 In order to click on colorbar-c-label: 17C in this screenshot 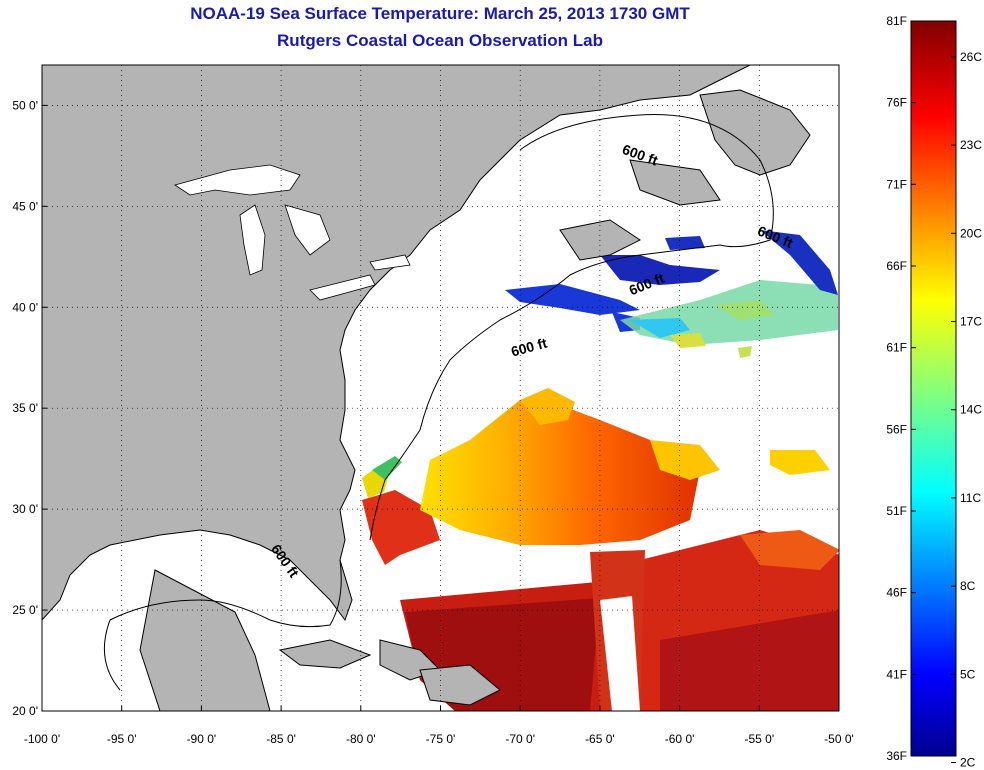, I will do `click(971, 322)`.